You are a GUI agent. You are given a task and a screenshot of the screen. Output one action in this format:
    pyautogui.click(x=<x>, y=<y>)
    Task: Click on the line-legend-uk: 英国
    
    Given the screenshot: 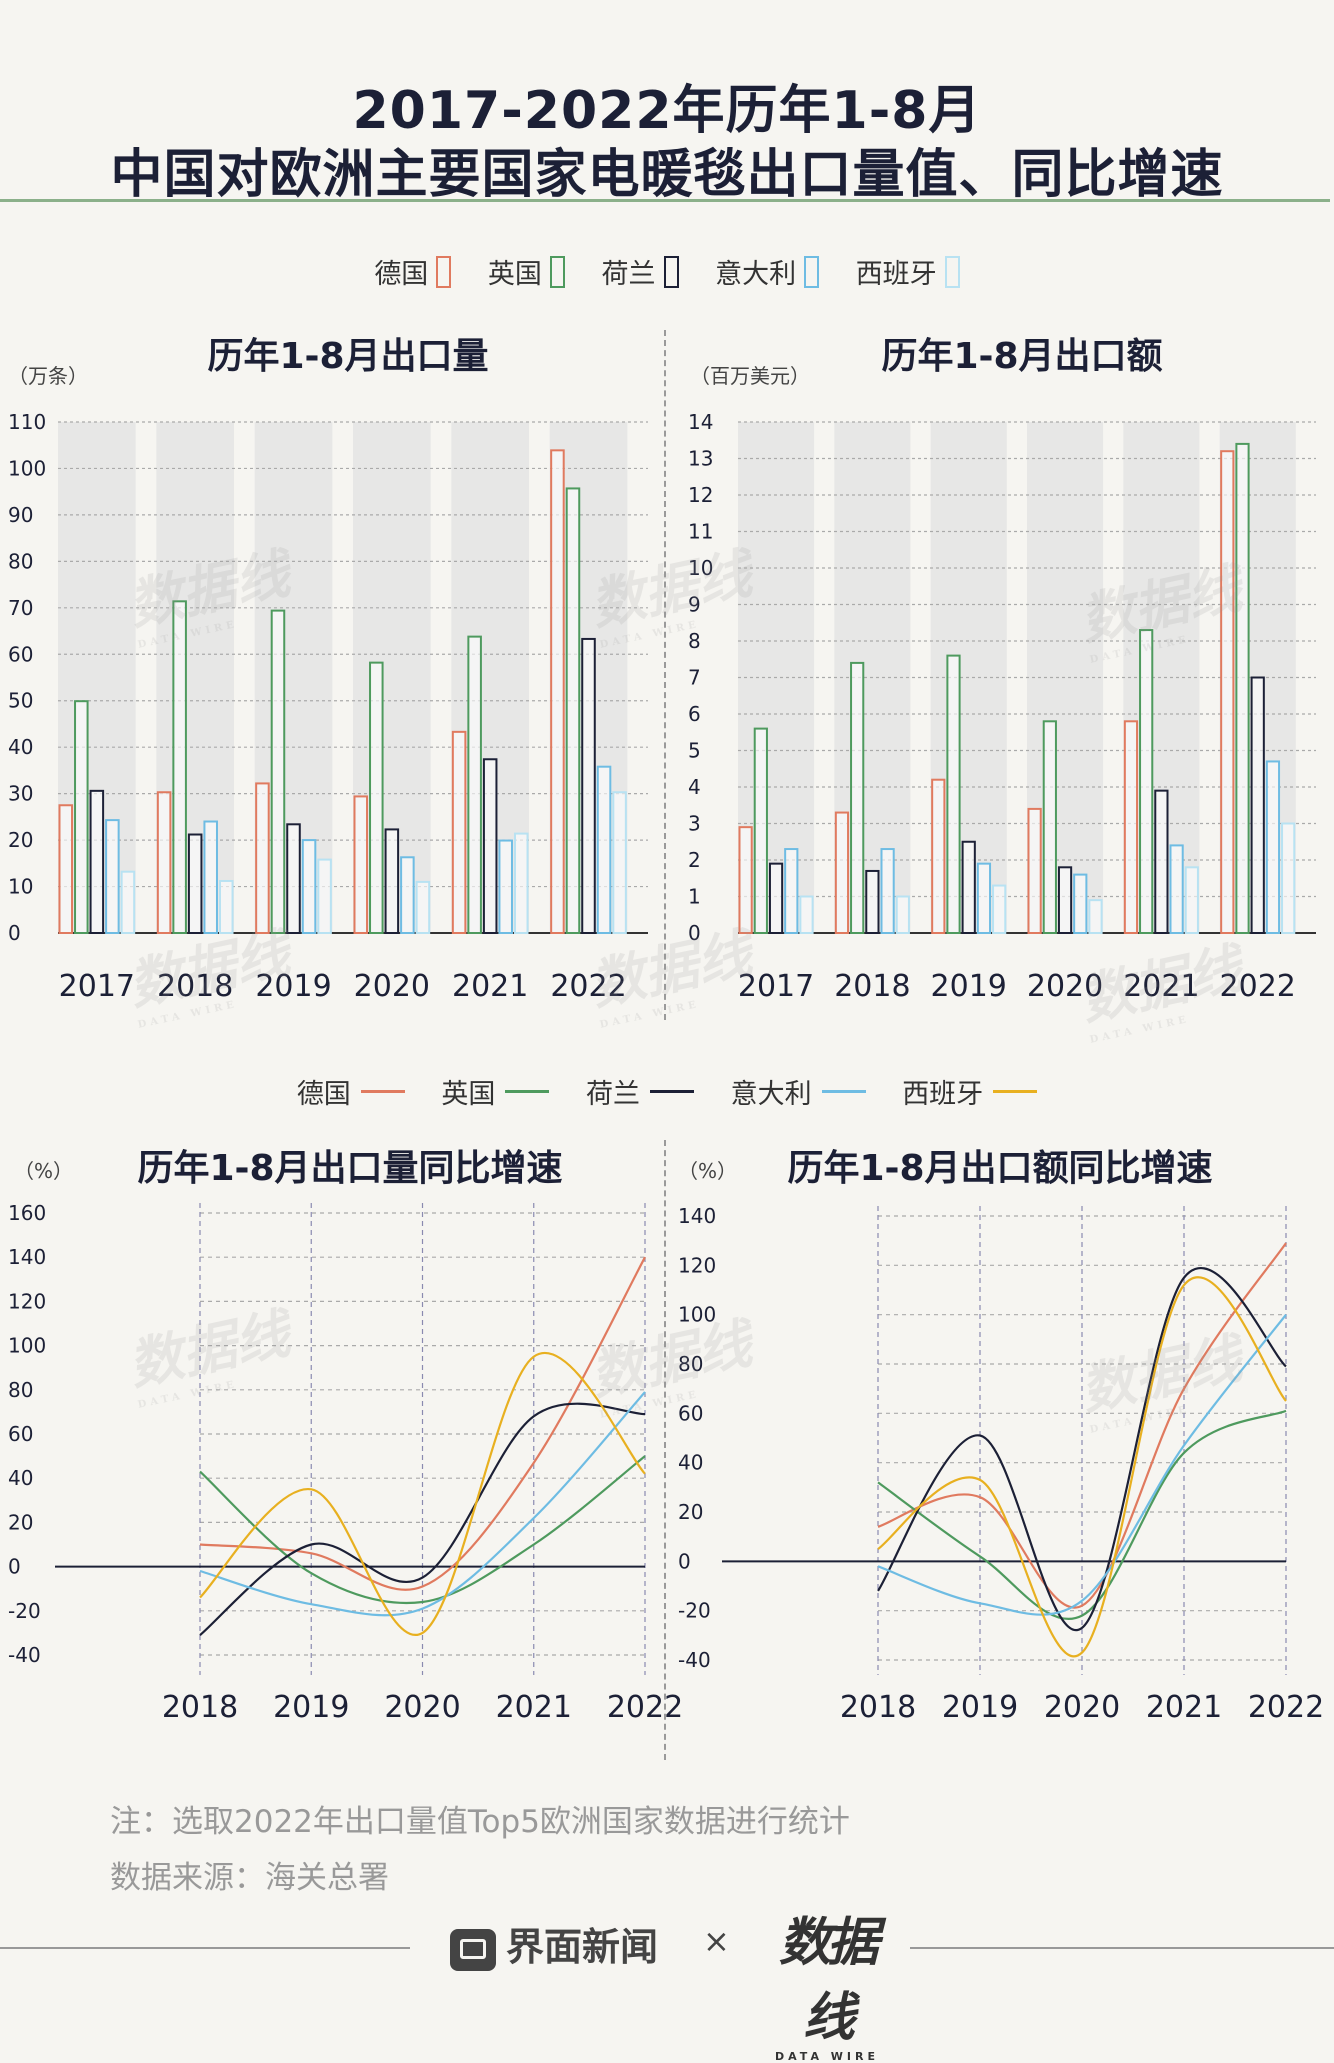 What is the action you would take?
    pyautogui.click(x=495, y=1091)
    